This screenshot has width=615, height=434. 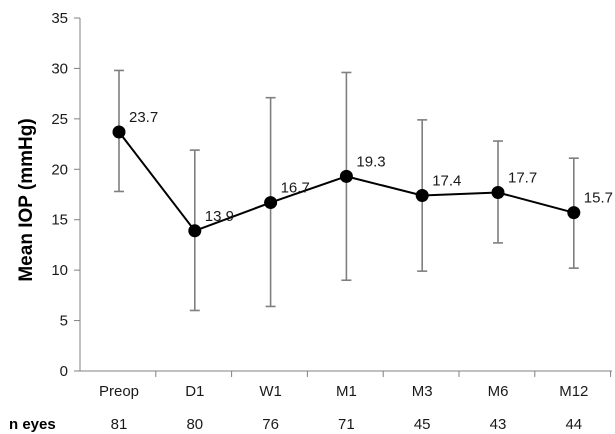 I want to click on y-tick-label: 10, so click(x=59, y=270).